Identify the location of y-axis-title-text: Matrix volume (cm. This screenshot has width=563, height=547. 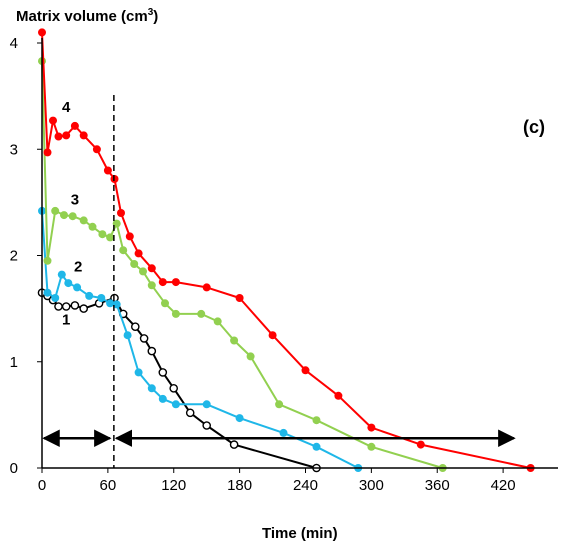
(82, 16).